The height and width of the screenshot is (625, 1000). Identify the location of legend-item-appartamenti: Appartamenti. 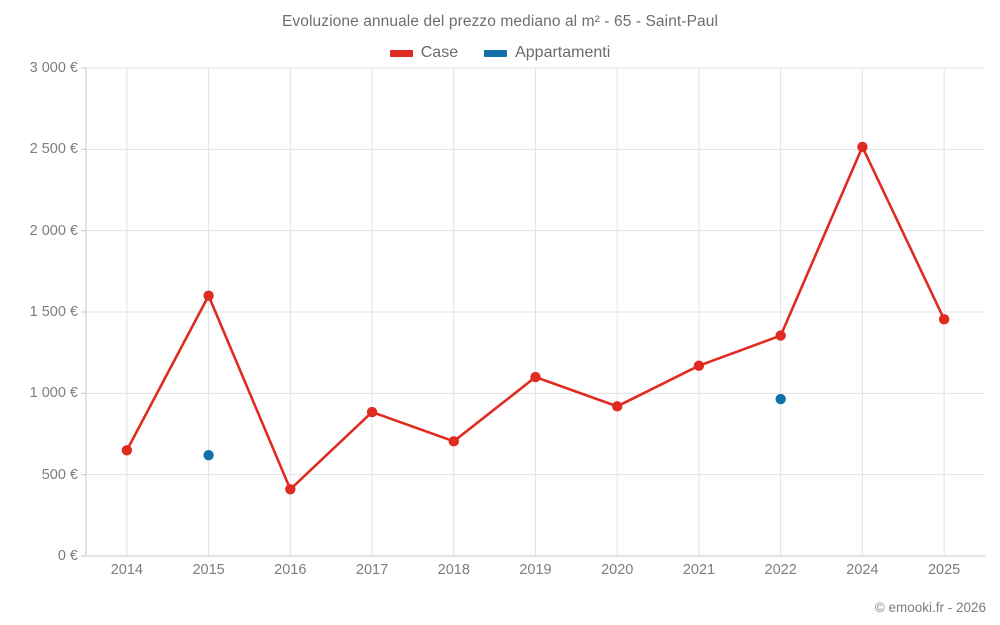
(547, 53).